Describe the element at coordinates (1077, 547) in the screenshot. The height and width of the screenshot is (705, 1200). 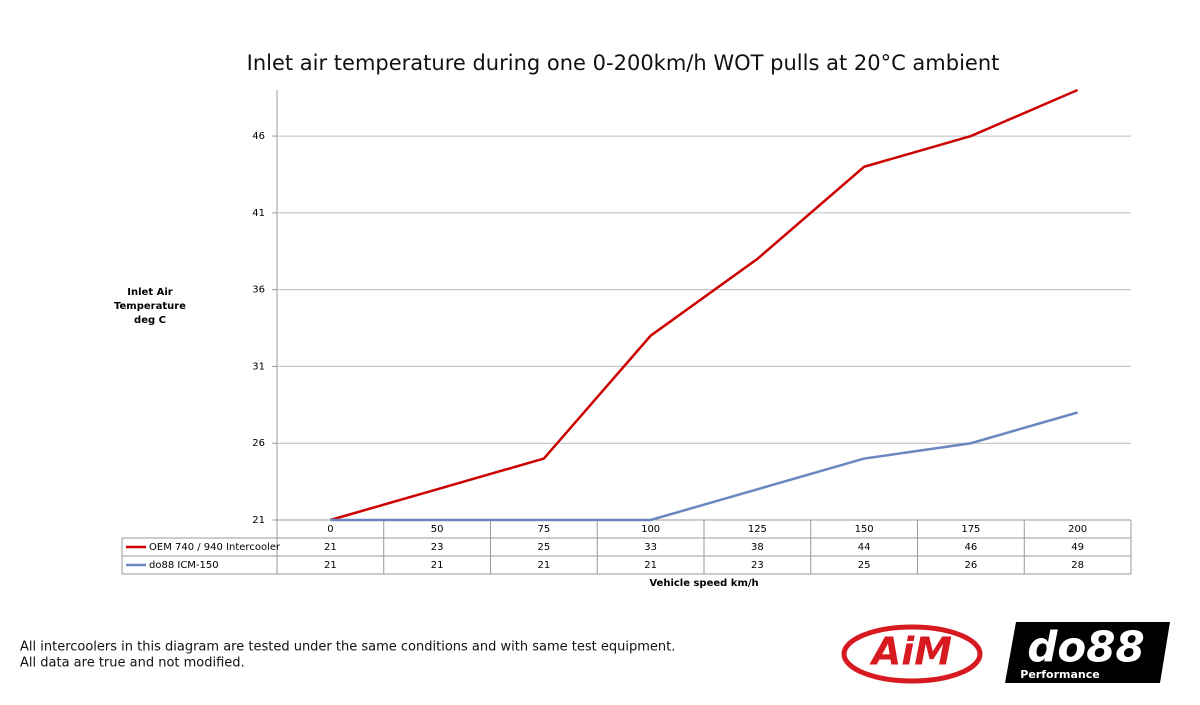
I see `table-value: 49` at that location.